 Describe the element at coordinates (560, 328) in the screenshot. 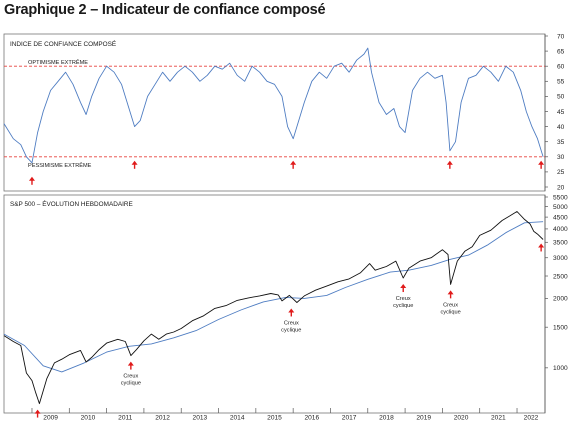

I see `bottom-y-tick-label: 1500` at that location.